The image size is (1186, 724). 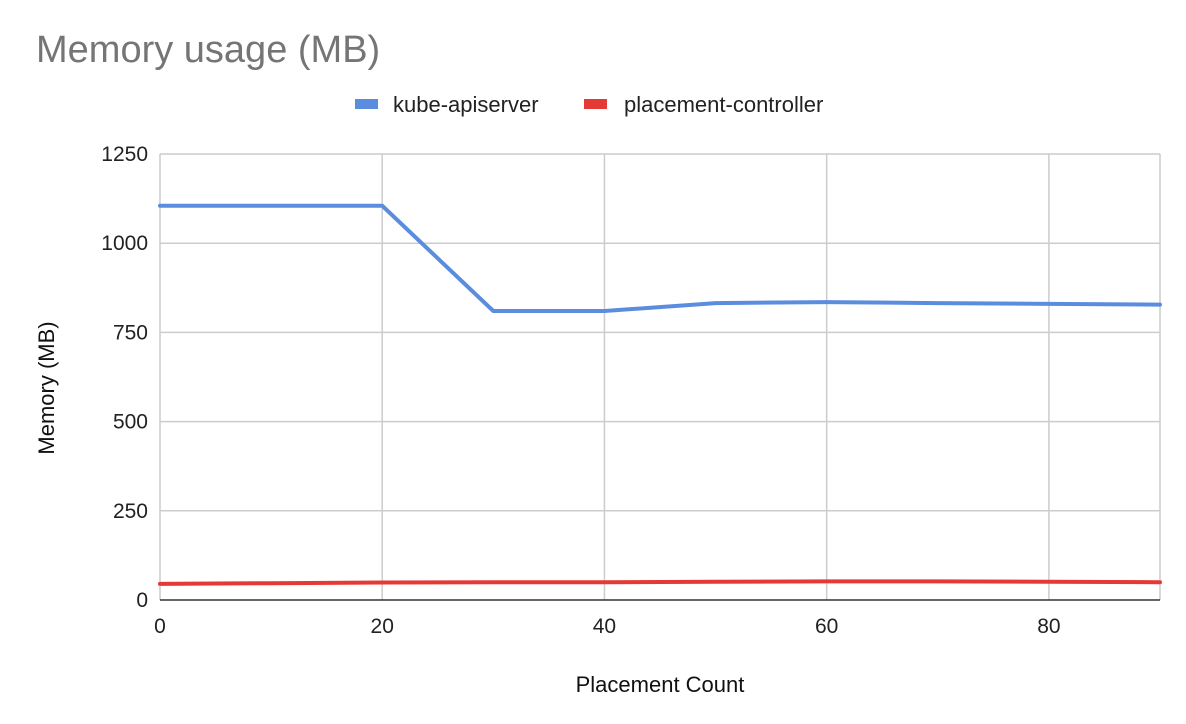 I want to click on x-tick-label: 20, so click(x=382, y=626).